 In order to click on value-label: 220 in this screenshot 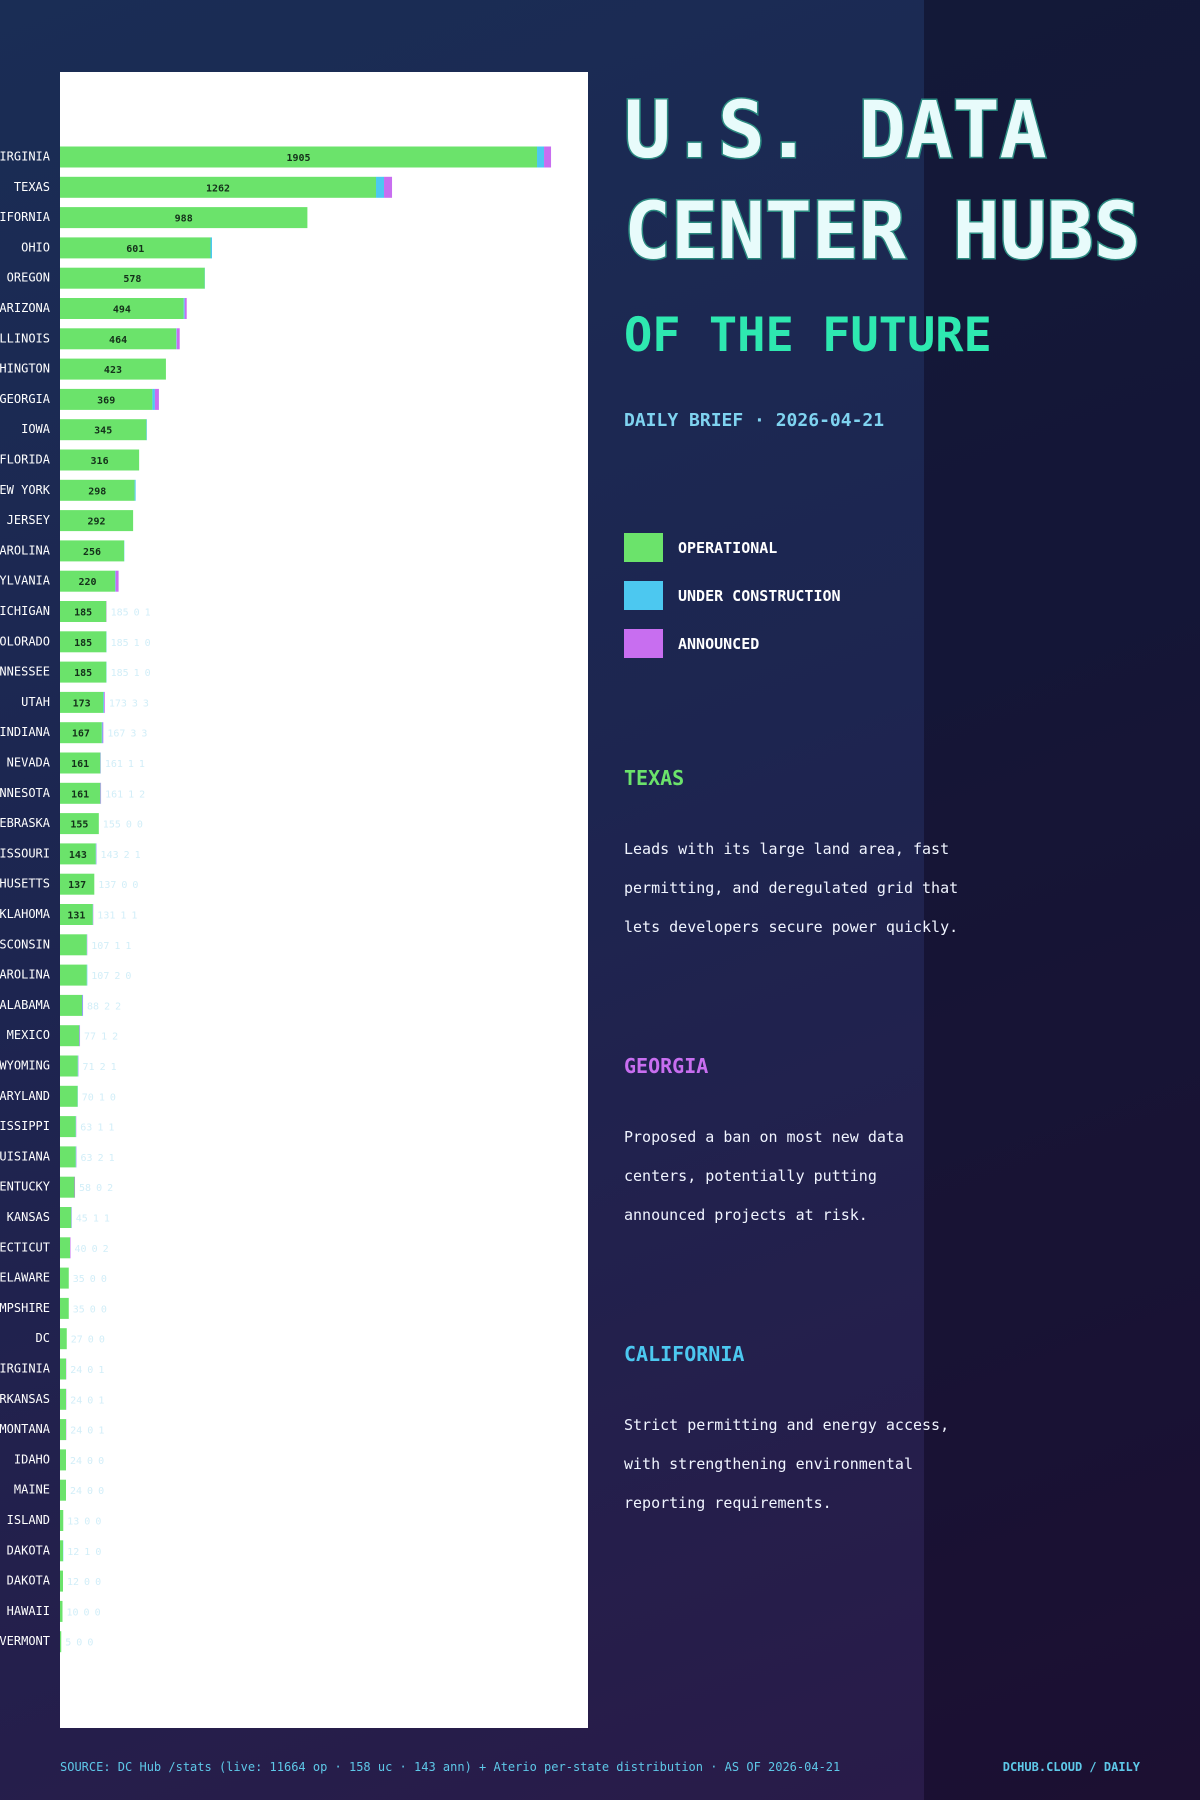, I will do `click(88, 582)`.